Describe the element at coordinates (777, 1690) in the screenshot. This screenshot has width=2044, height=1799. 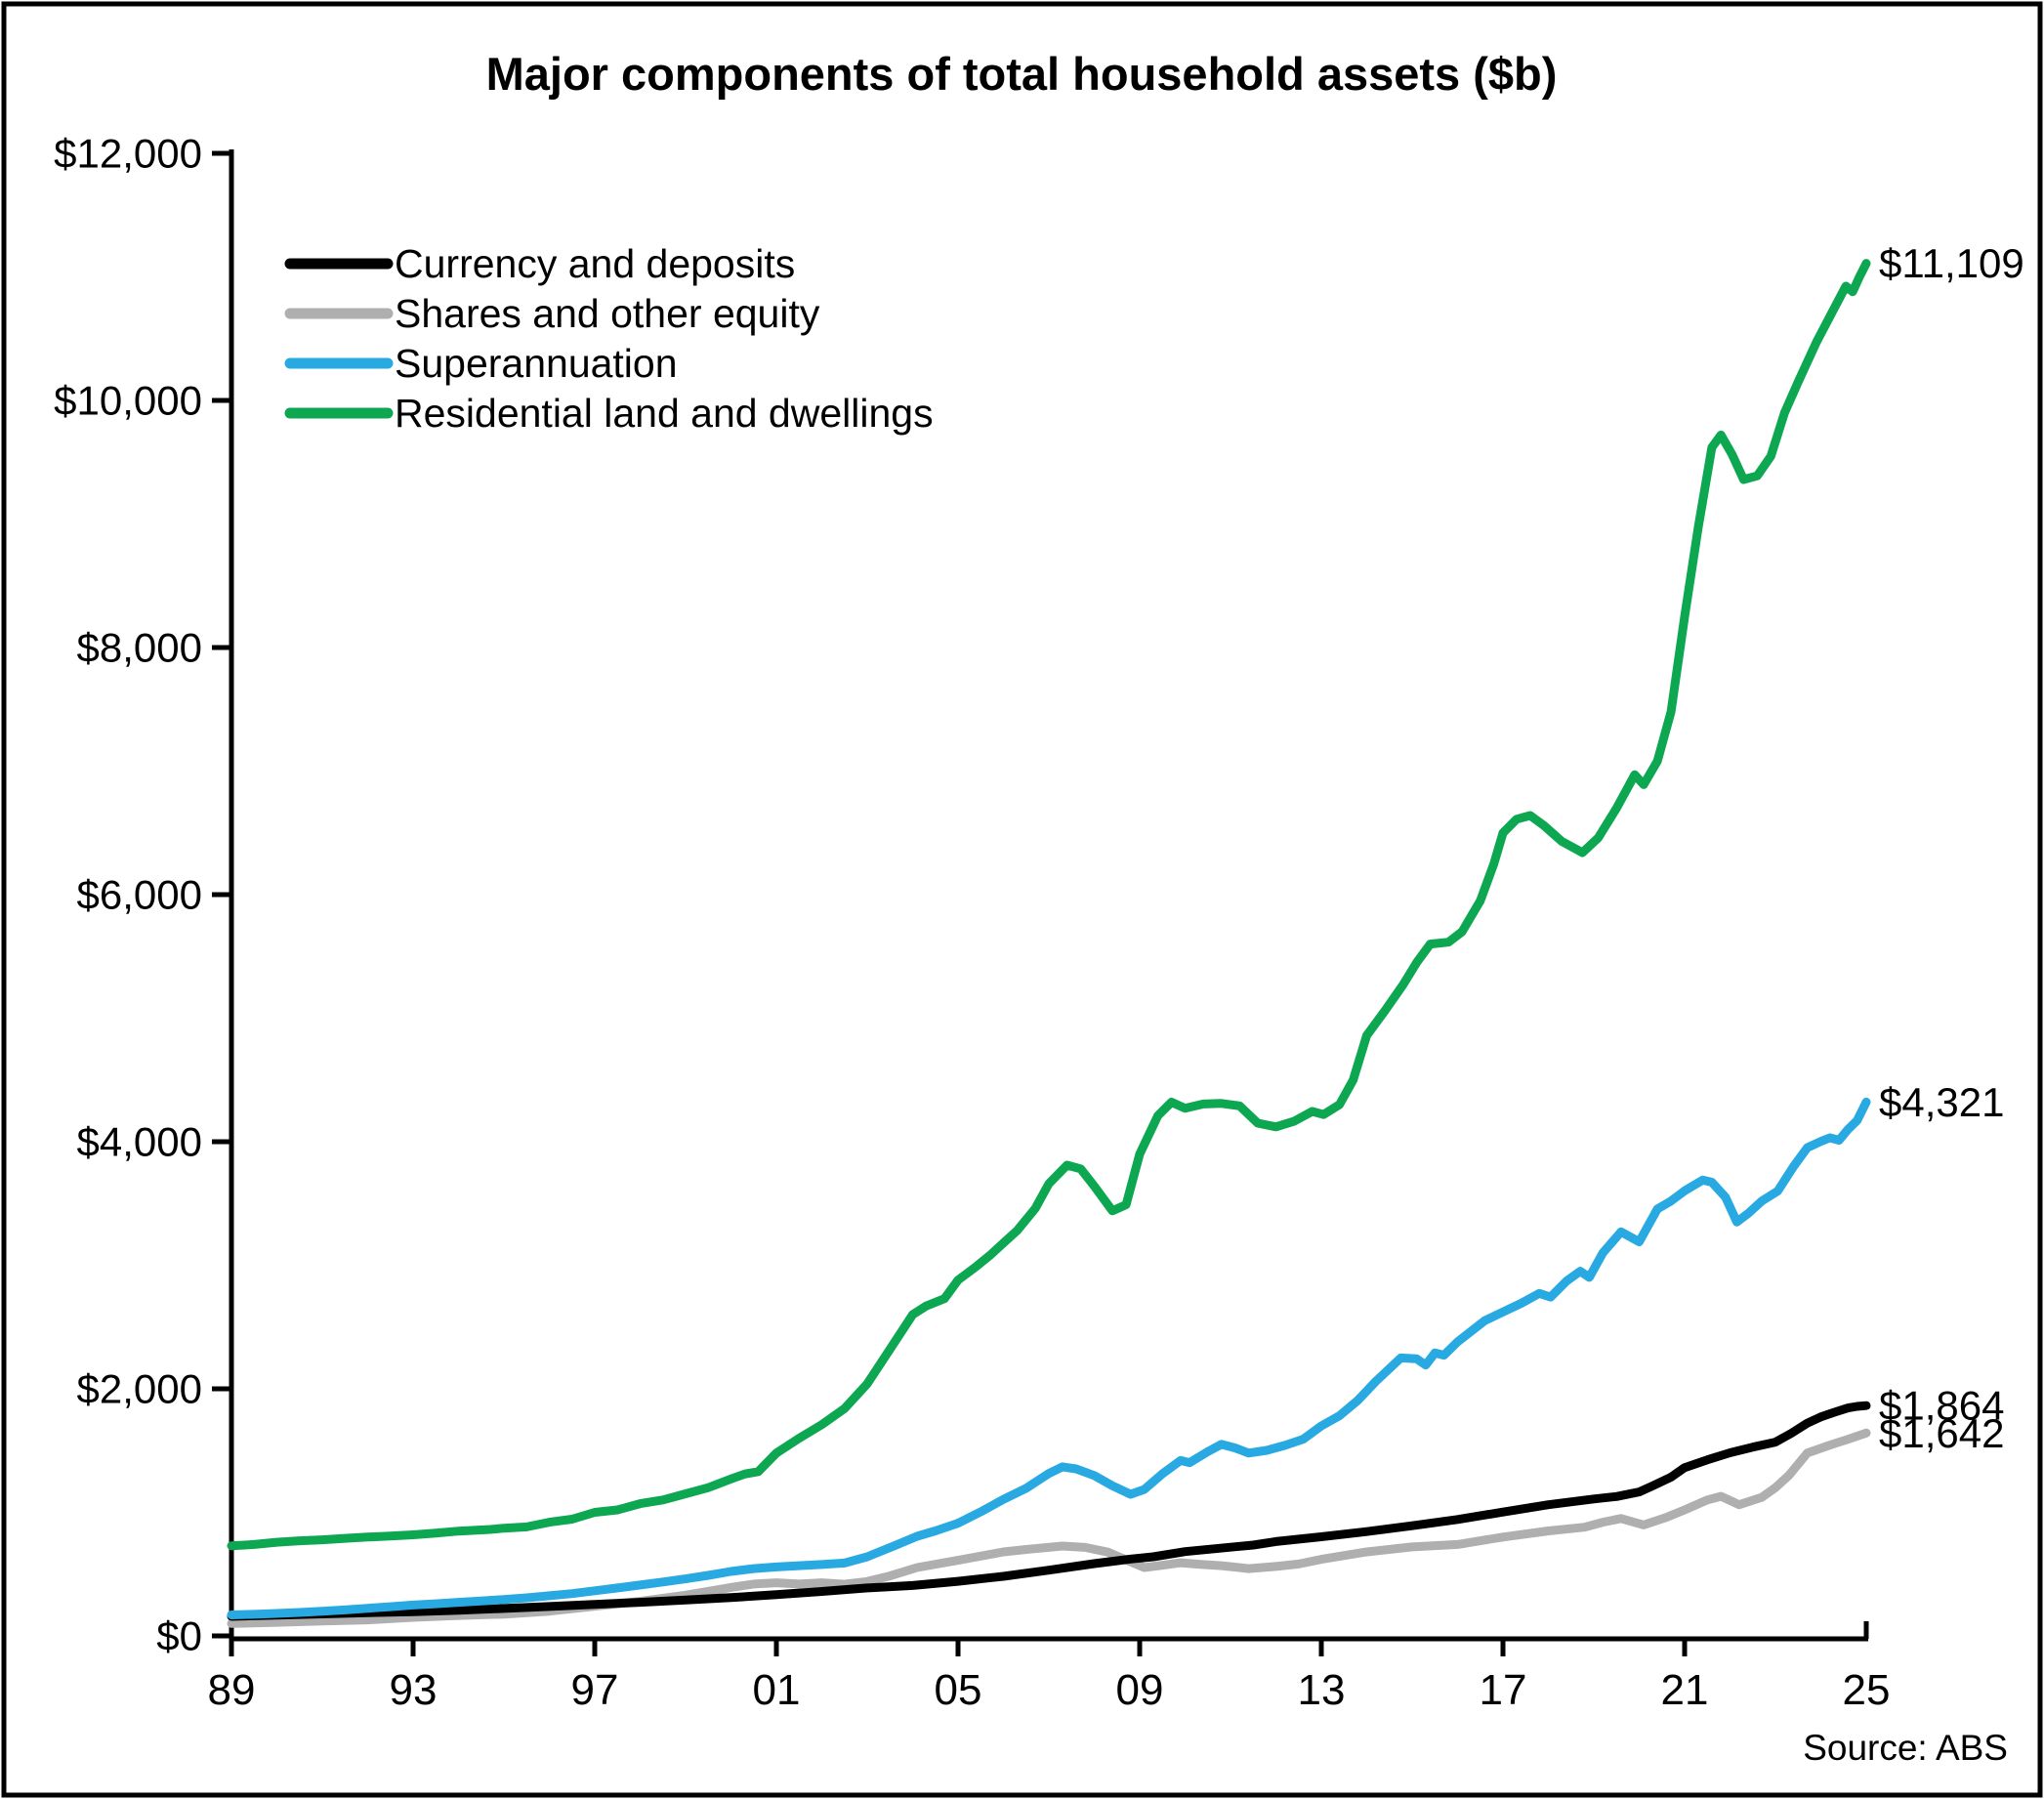
I see `x-axis-tick-label: 01` at that location.